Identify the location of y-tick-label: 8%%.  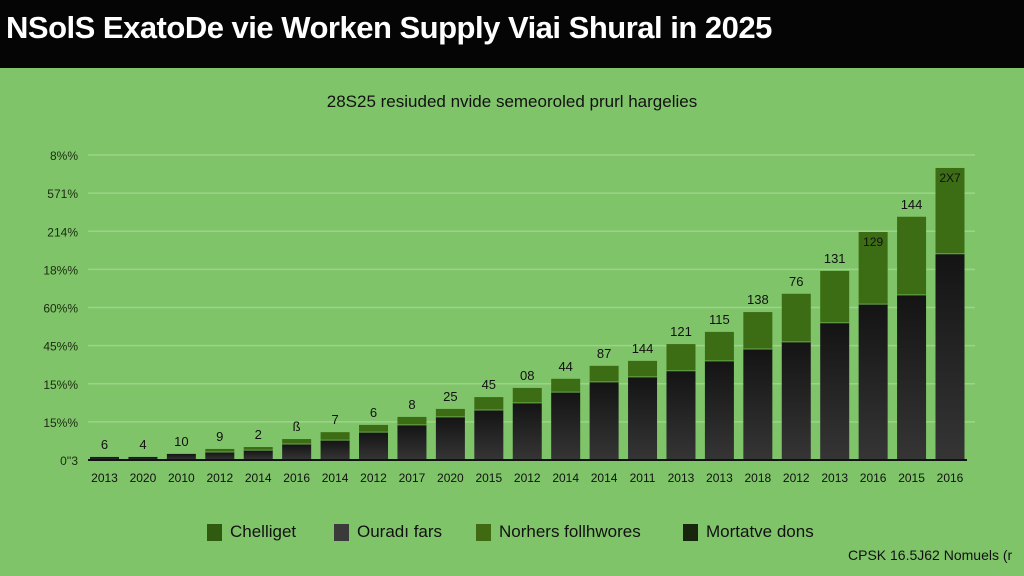
(64, 156).